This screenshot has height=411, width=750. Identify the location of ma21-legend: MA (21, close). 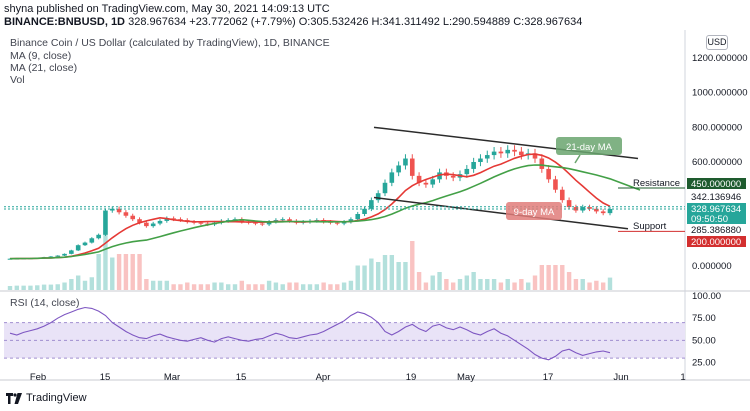
(44, 68).